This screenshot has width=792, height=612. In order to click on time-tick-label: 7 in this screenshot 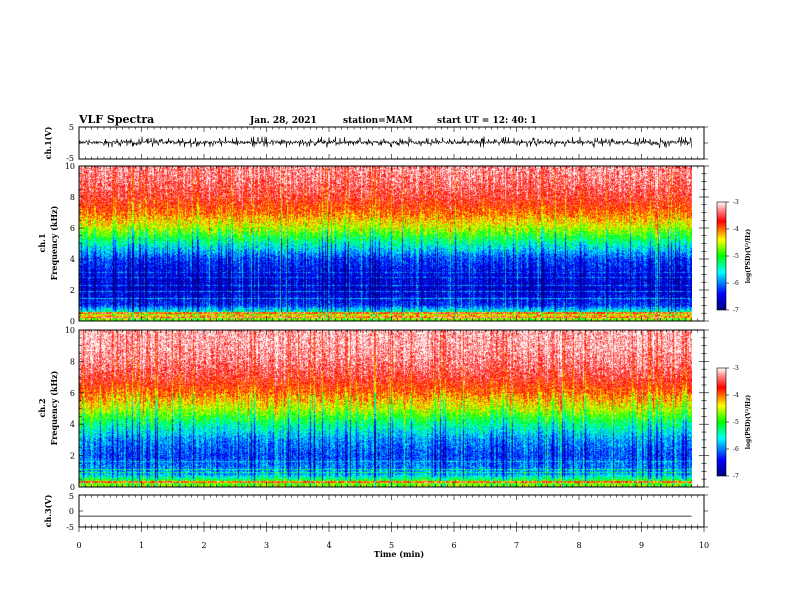, I will do `click(516, 545)`.